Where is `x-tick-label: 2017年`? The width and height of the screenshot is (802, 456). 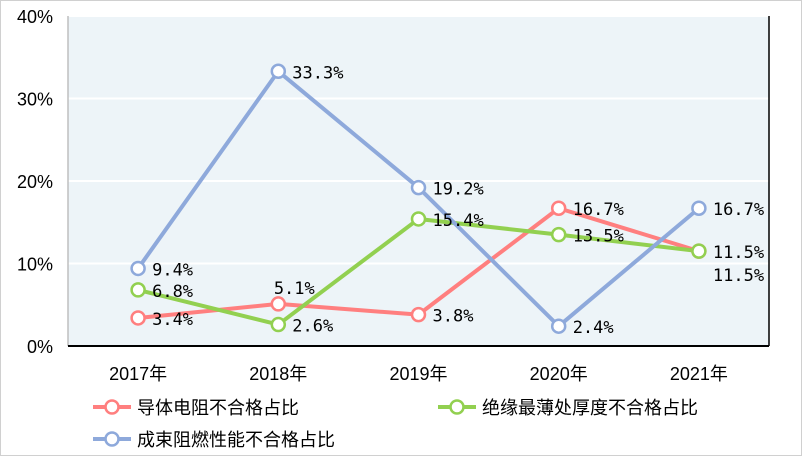 x-tick-label: 2017年 is located at coordinates (138, 374).